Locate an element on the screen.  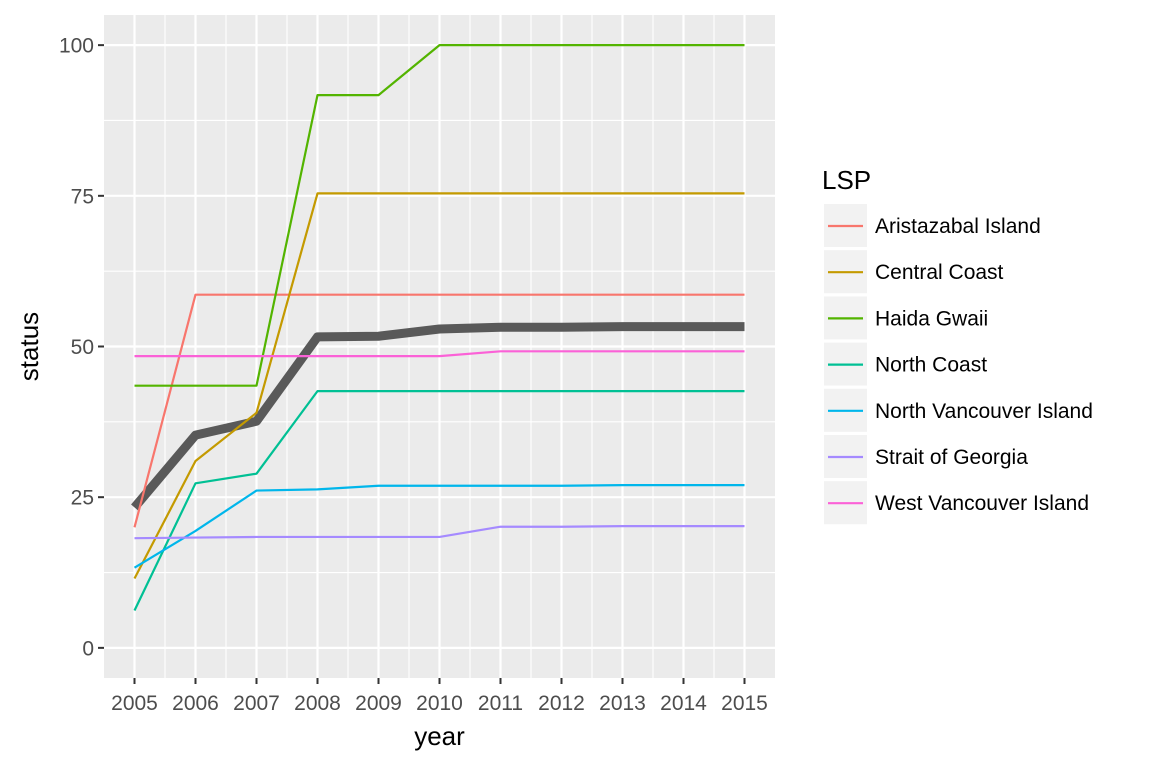
legend-item: West Vancouver Island is located at coordinates (956, 503).